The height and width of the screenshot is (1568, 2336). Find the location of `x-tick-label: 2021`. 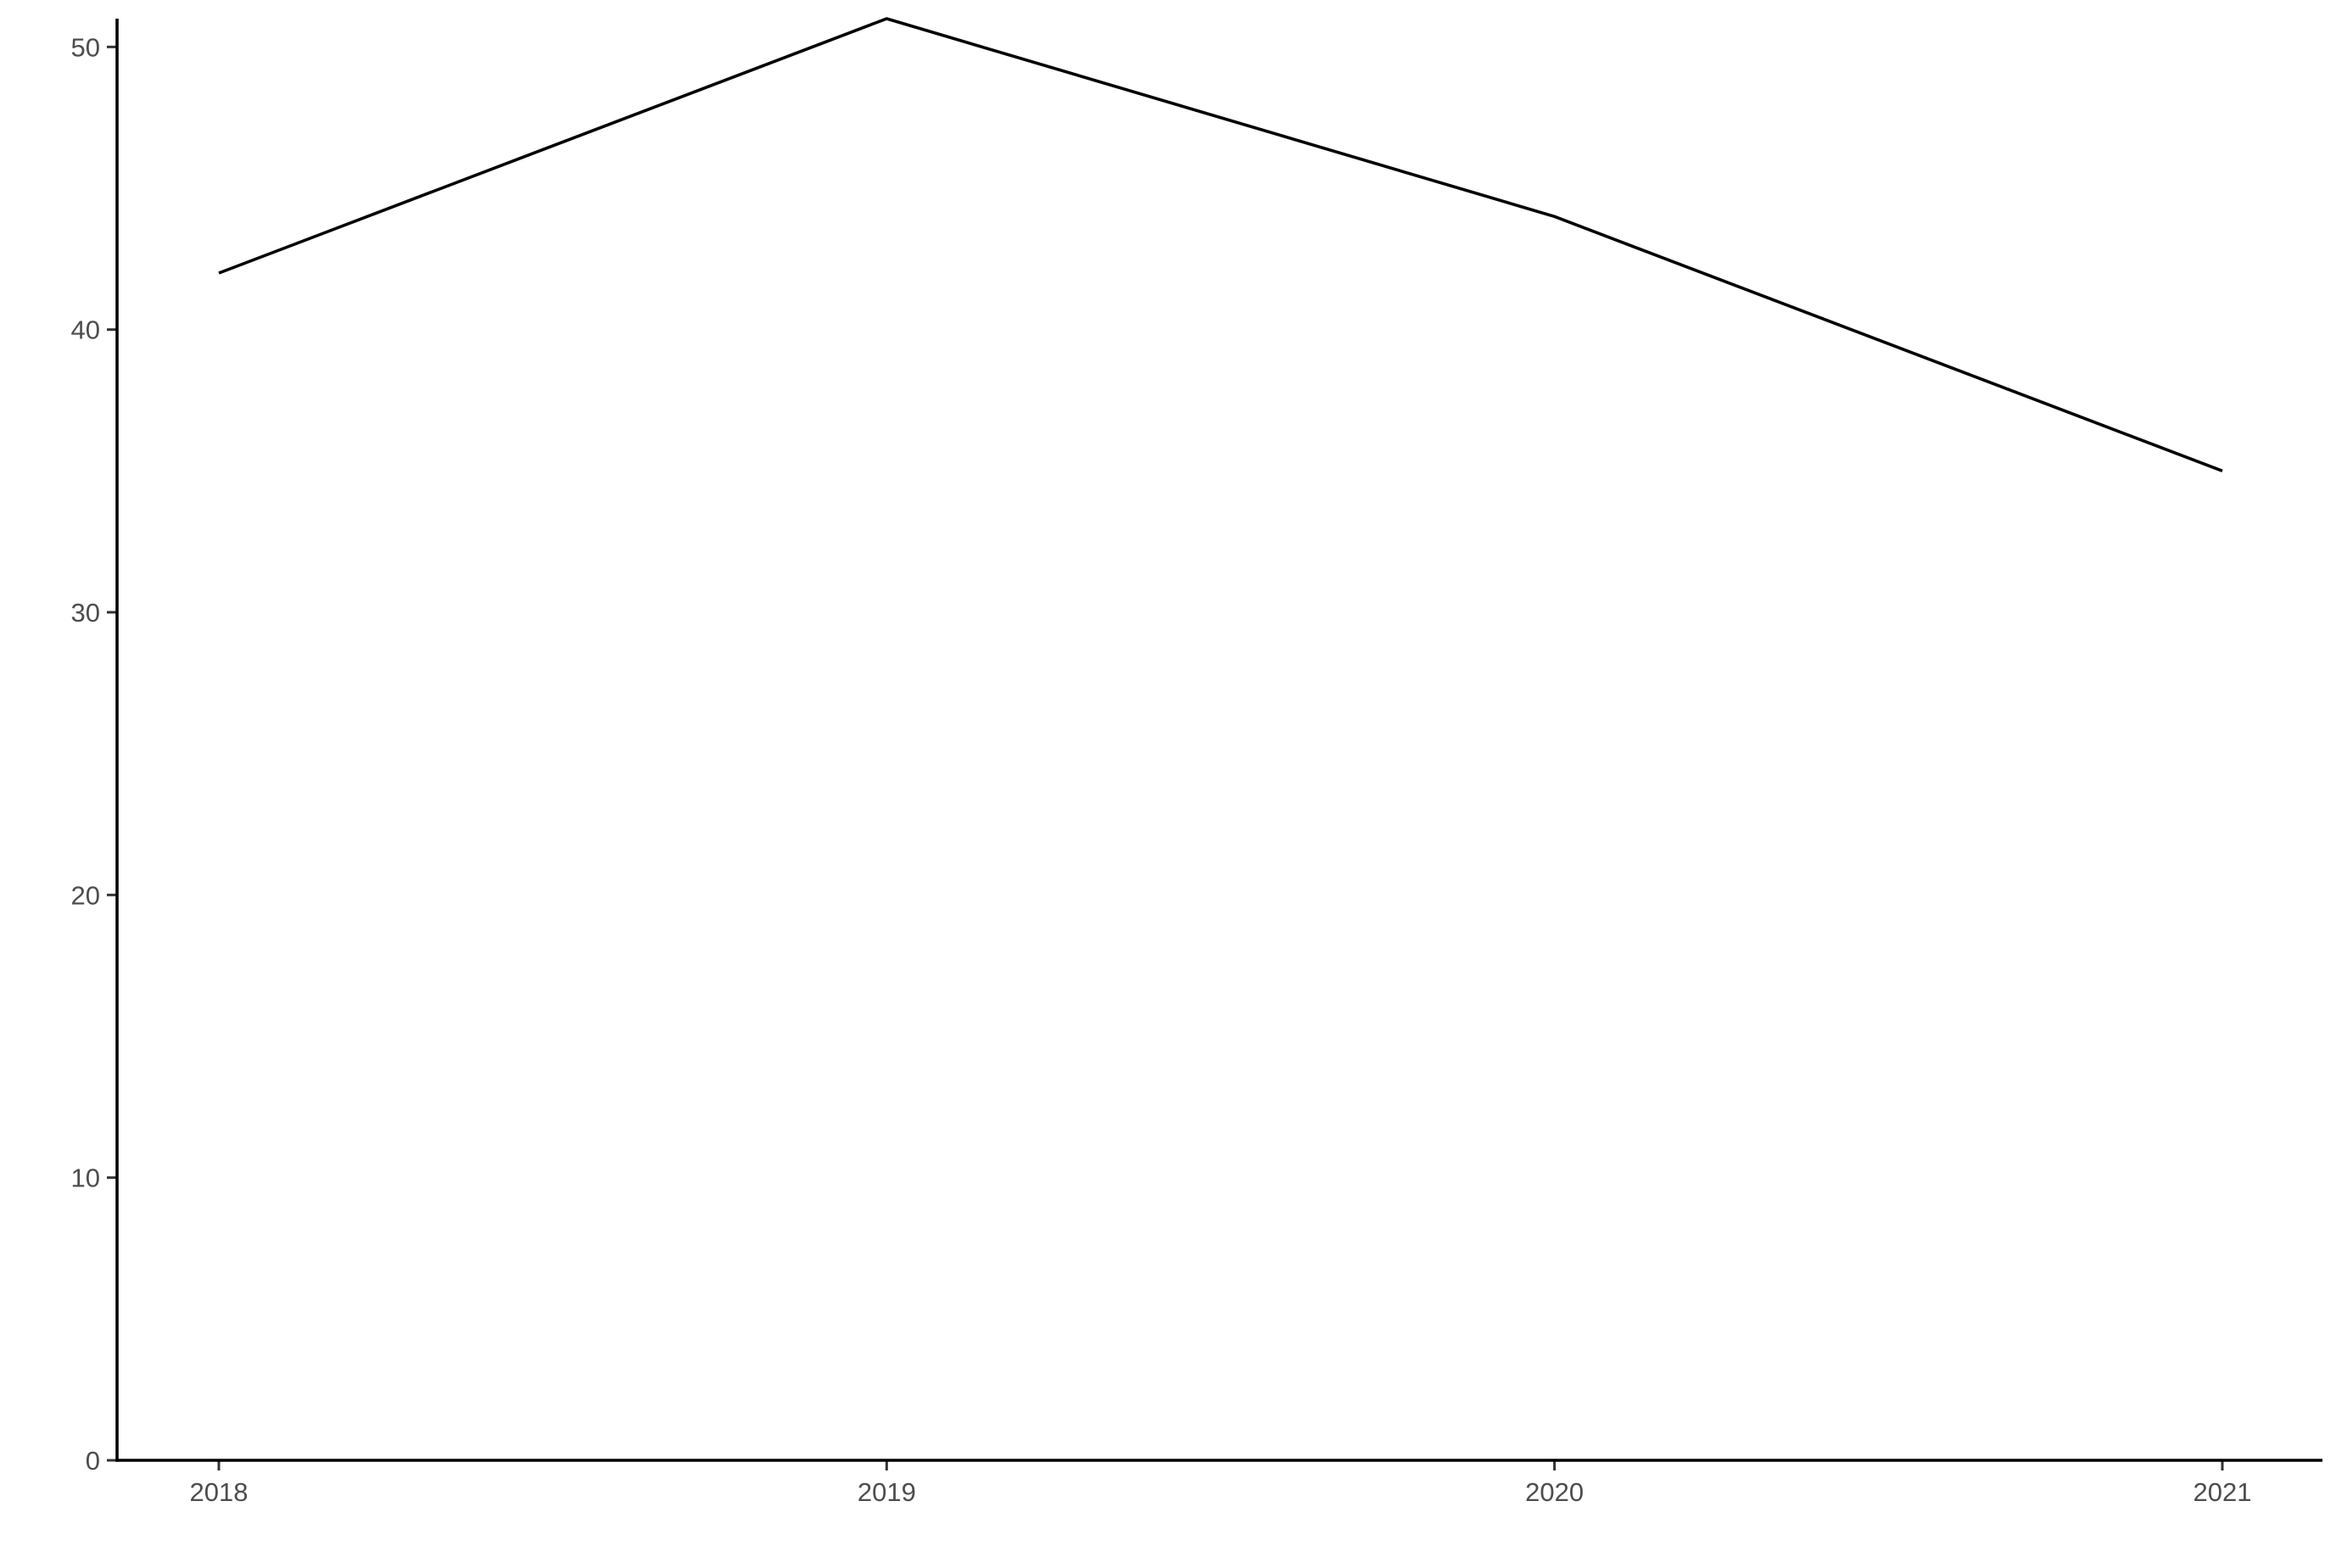

x-tick-label: 2021 is located at coordinates (2222, 1492).